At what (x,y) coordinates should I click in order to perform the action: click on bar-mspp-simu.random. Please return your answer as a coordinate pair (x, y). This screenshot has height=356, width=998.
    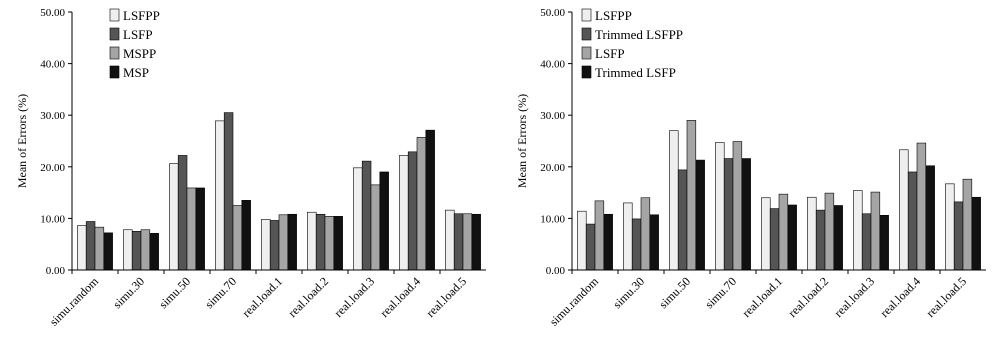
    Looking at the image, I should click on (99, 248).